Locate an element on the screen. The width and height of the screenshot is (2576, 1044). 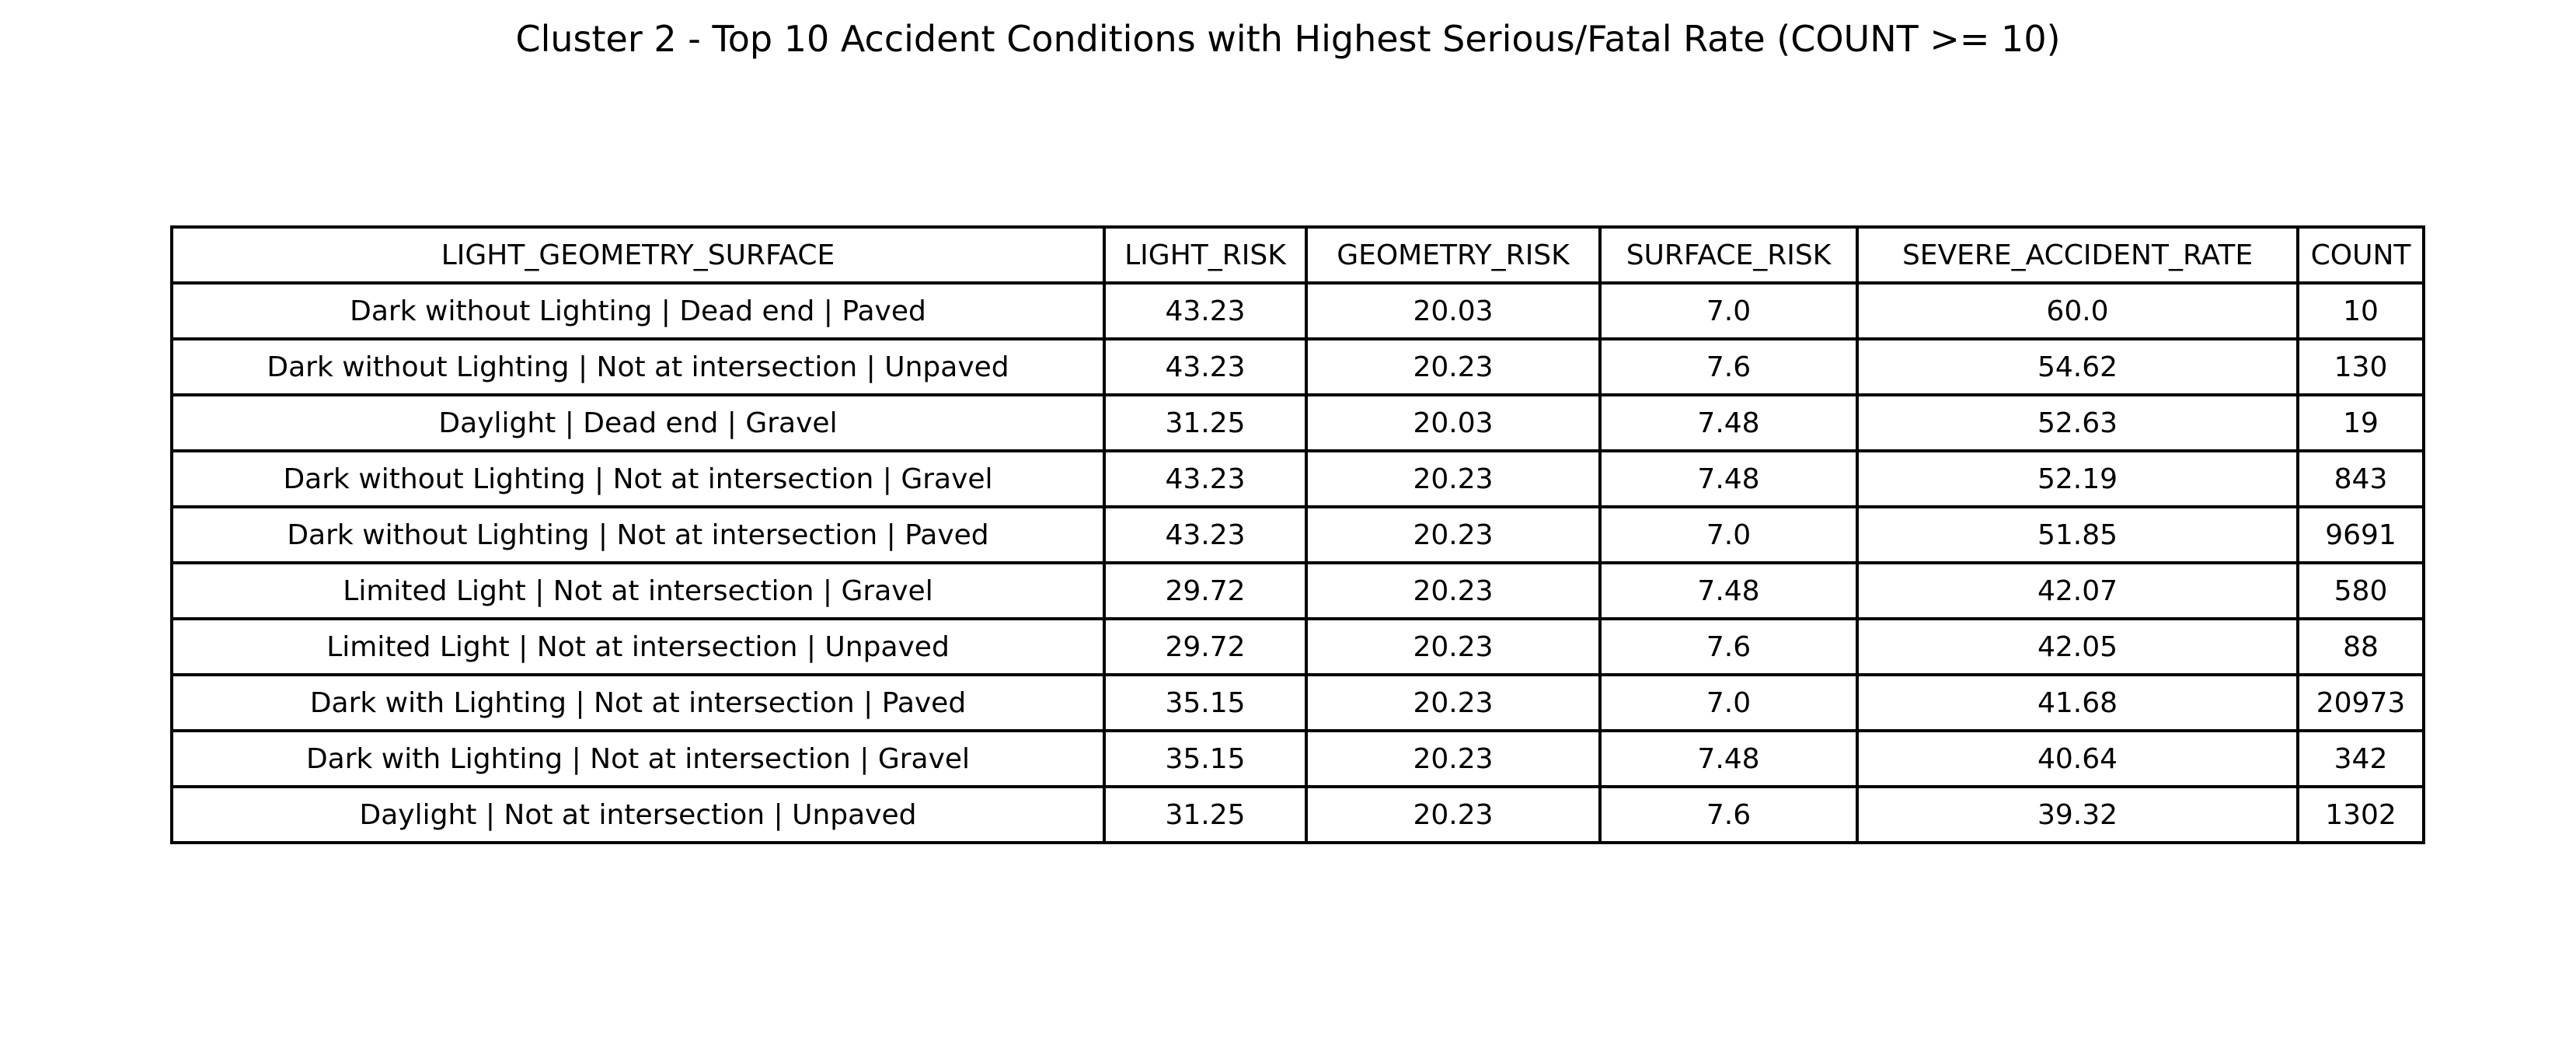
table-cell: 51.85 is located at coordinates (2077, 534).